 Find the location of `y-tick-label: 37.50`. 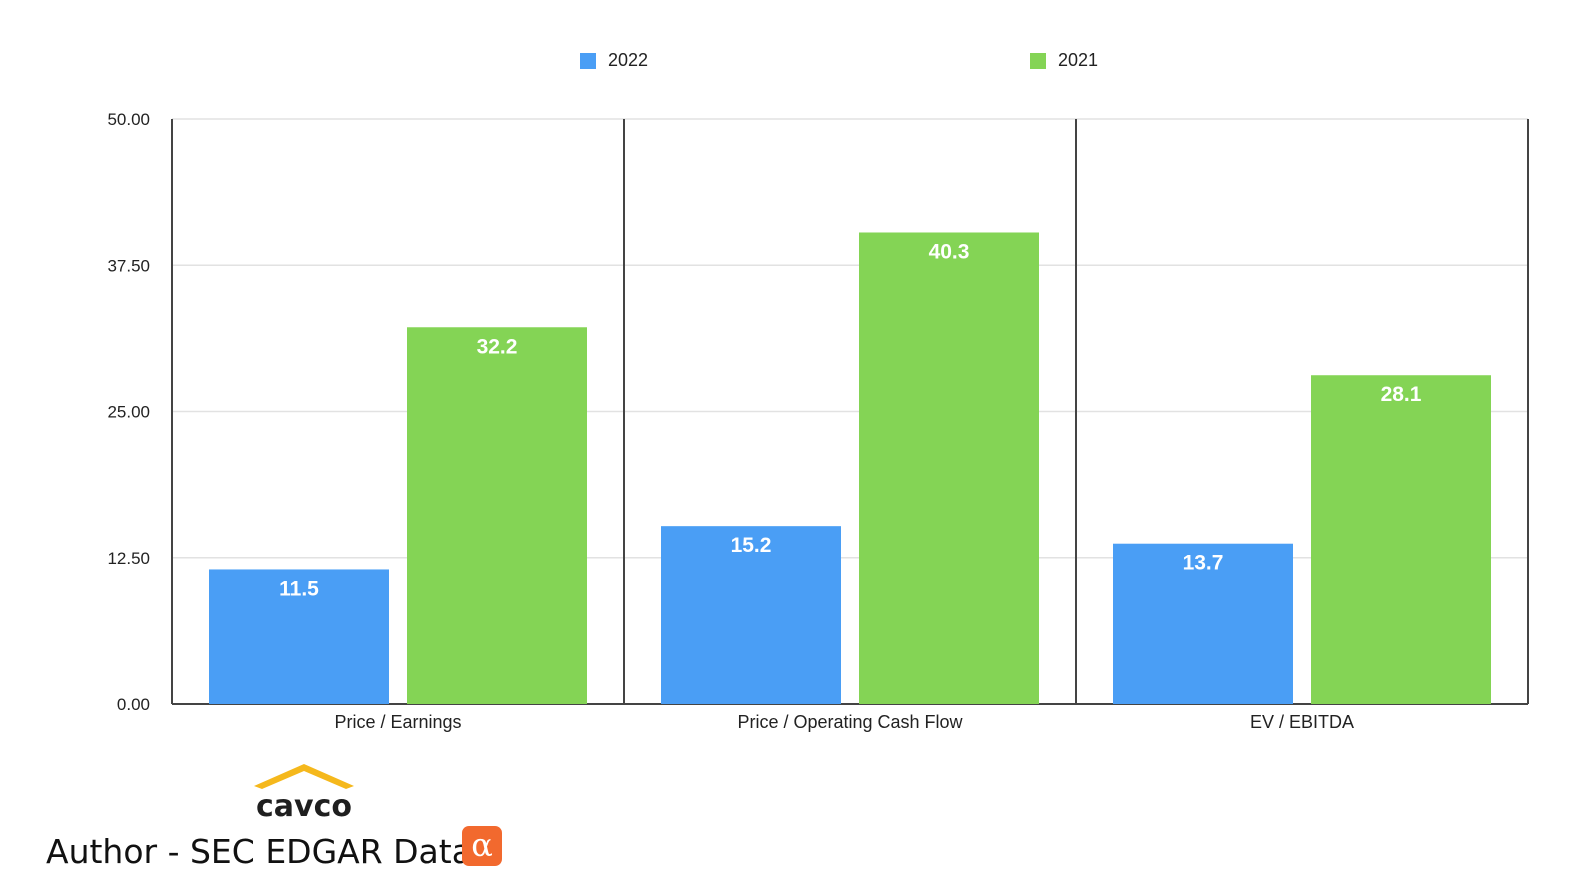

y-tick-label: 37.50 is located at coordinates (128, 265).